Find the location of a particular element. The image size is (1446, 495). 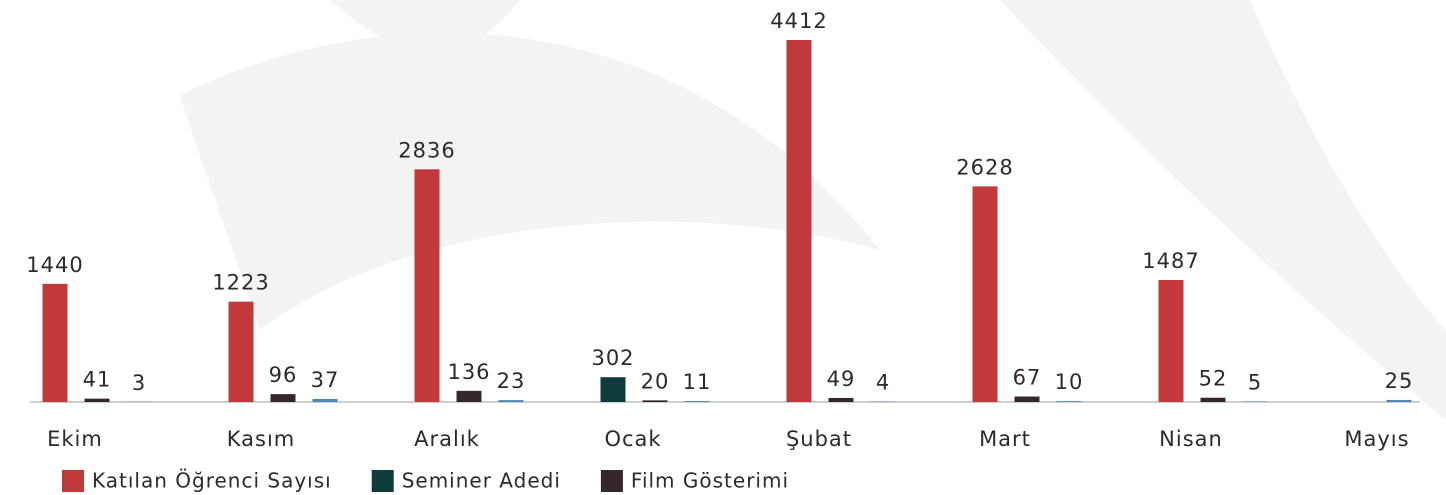

legend-label: Film Gösterimi is located at coordinates (710, 481).